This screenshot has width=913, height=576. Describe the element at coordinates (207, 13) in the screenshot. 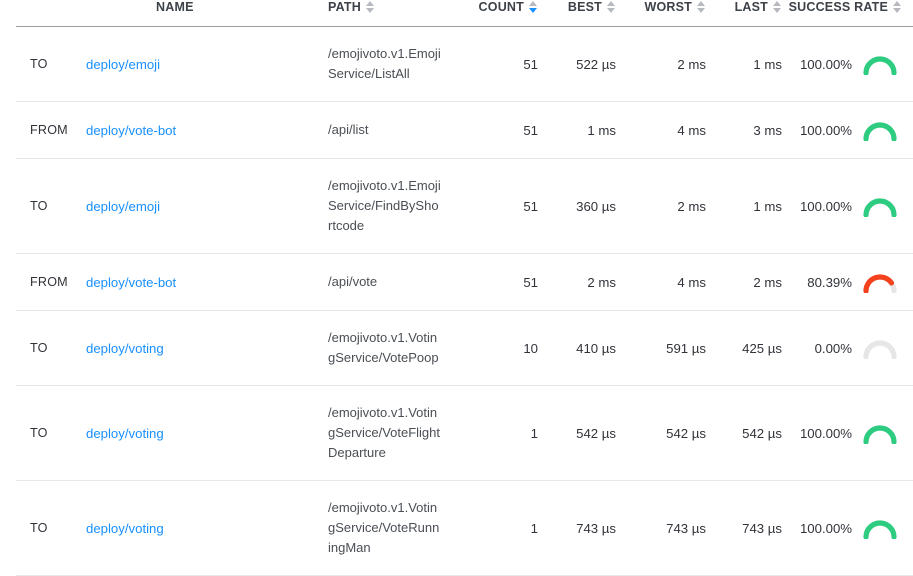

I see `column-header-name: NAME` at that location.